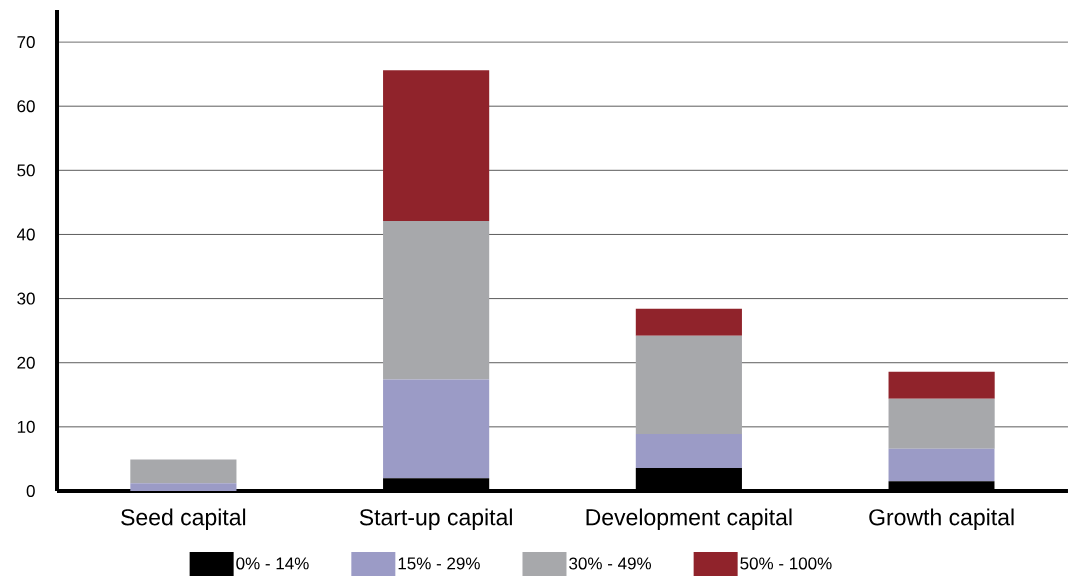  What do you see at coordinates (183, 519) in the screenshot?
I see `x-tick-label: Seed capital` at bounding box center [183, 519].